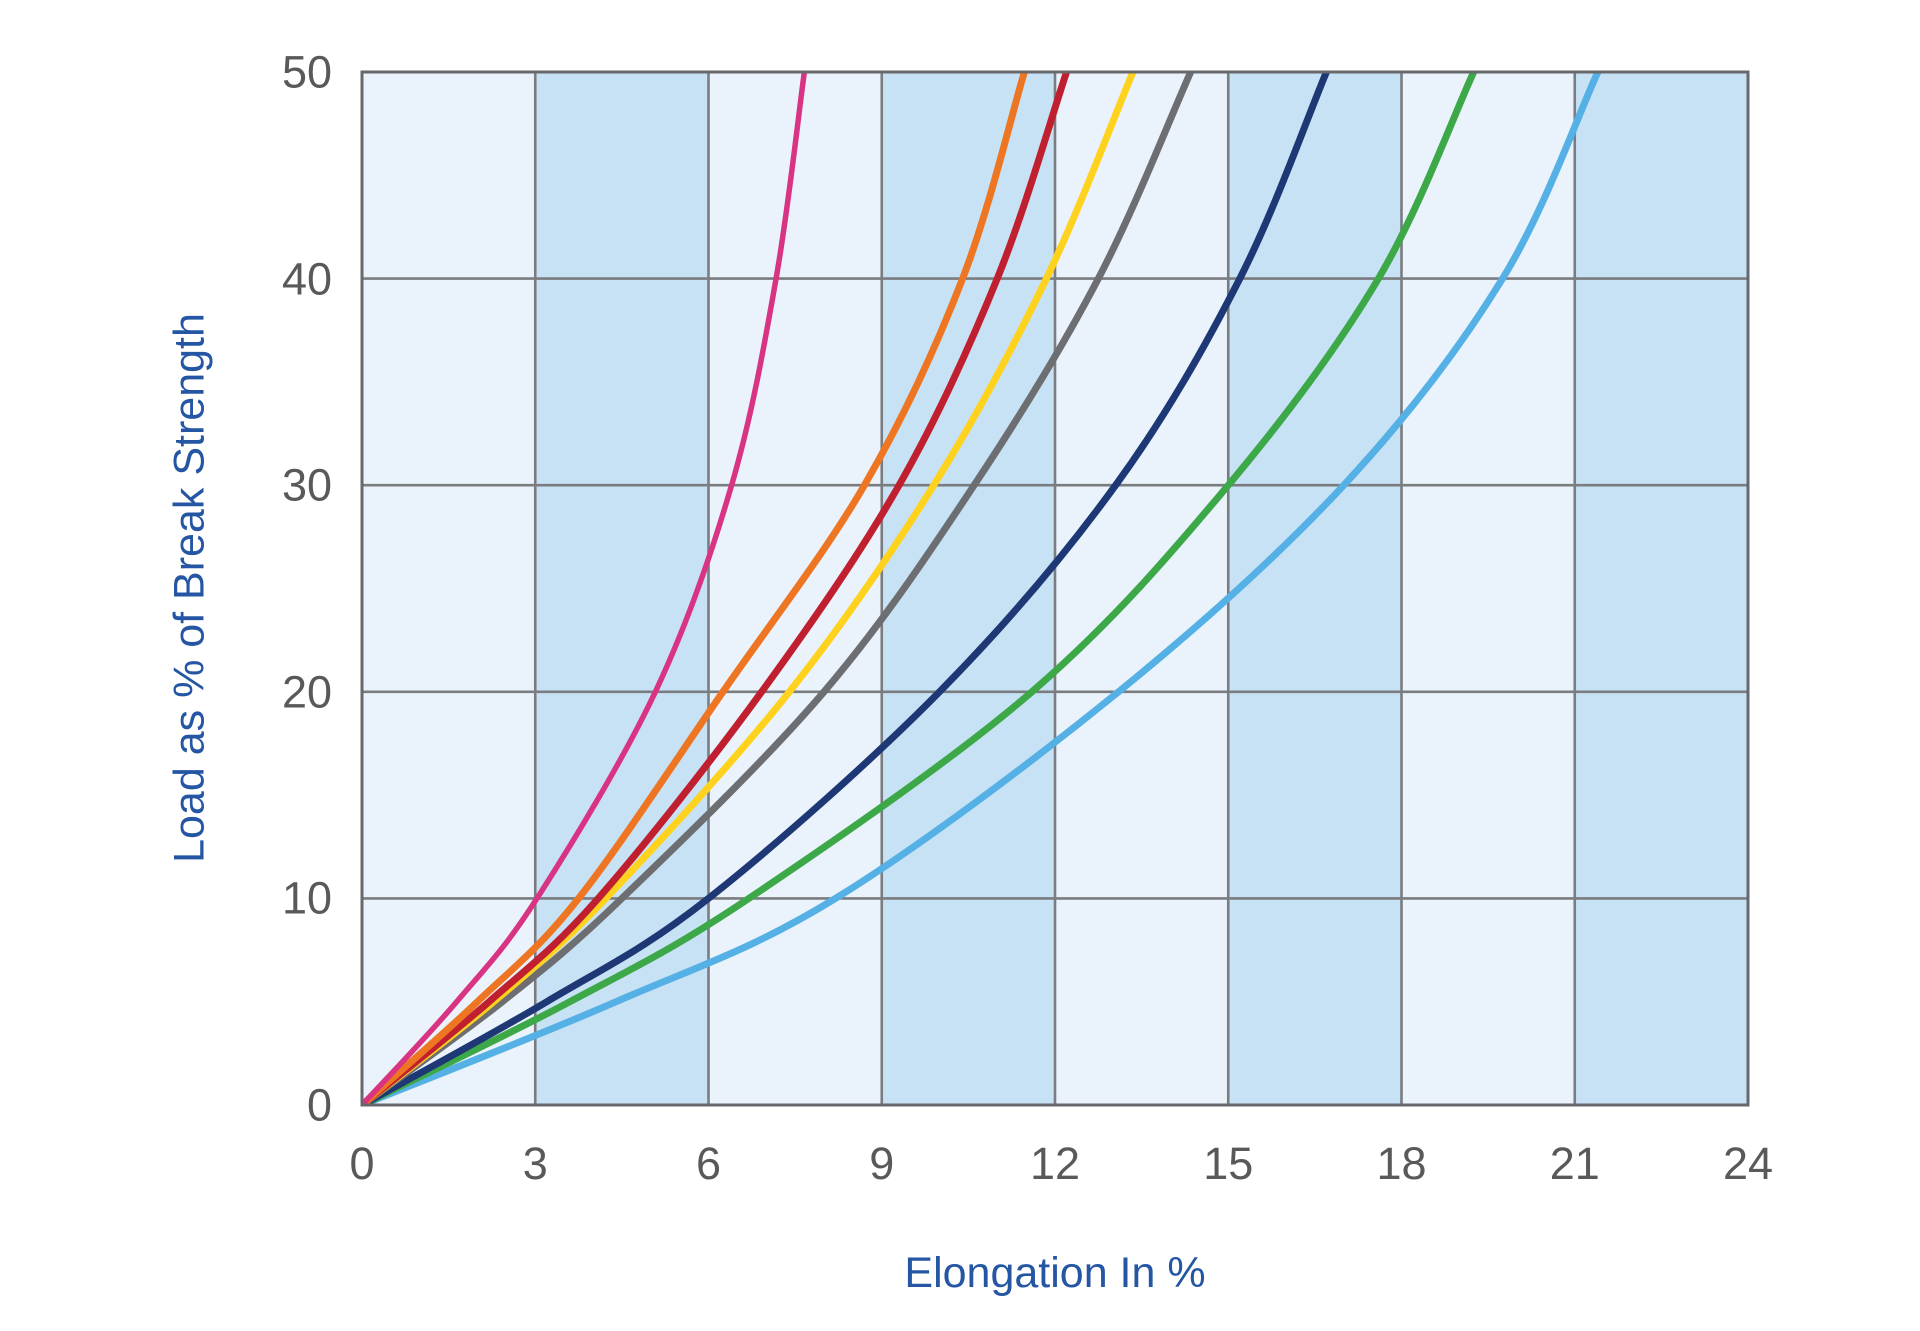 This screenshot has width=1920, height=1331. I want to click on y-axis-title: Load as % of Break Strength, so click(189, 588).